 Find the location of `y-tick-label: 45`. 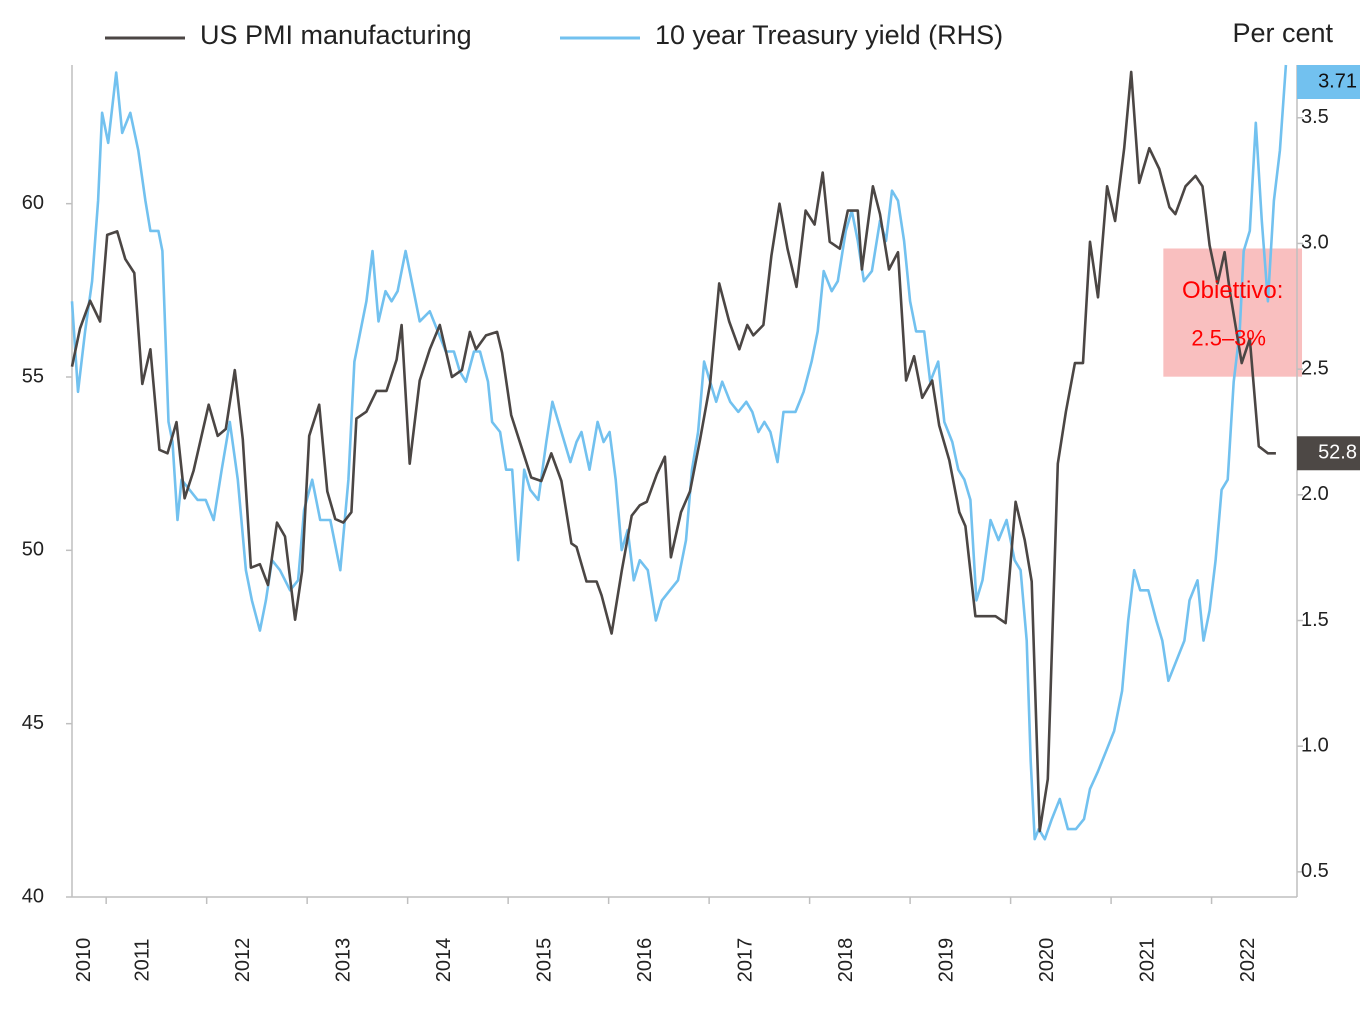

y-tick-label: 45 is located at coordinates (33, 723).